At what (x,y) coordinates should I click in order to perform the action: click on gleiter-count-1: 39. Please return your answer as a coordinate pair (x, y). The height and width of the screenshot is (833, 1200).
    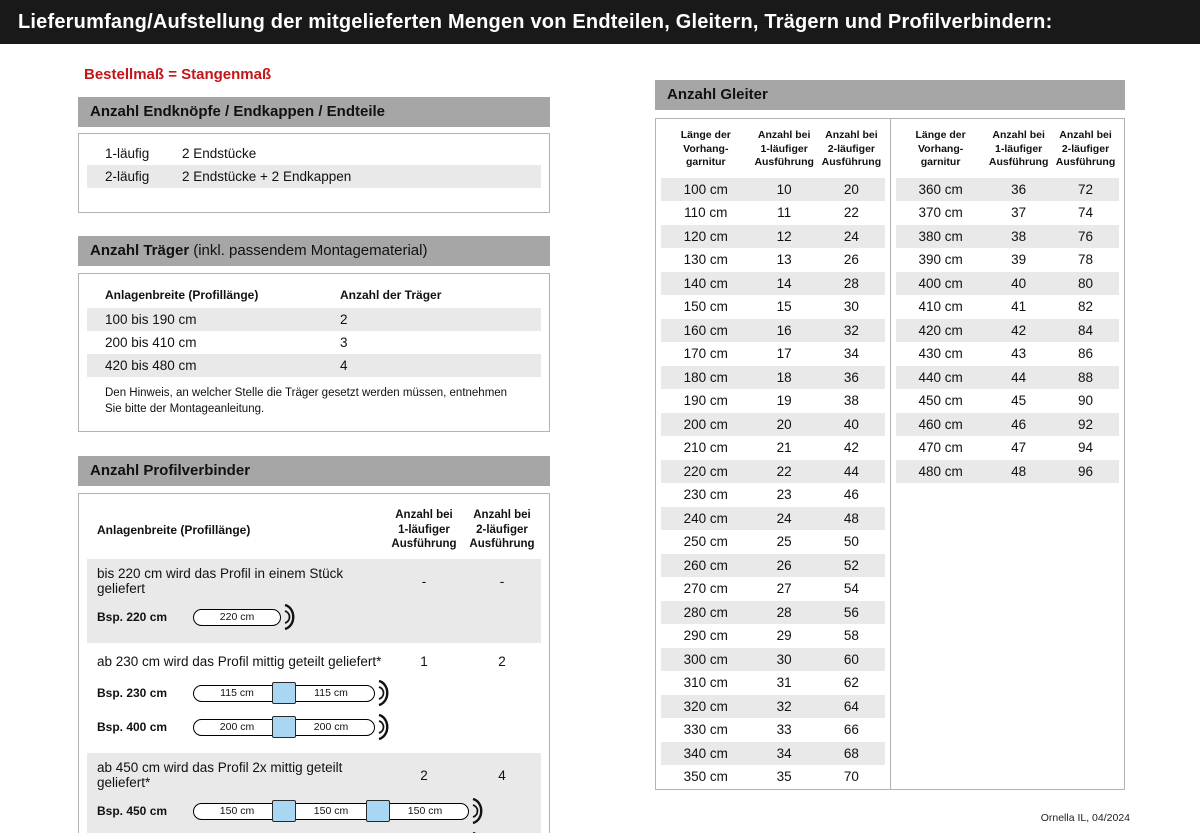
    Looking at the image, I should click on (1019, 260).